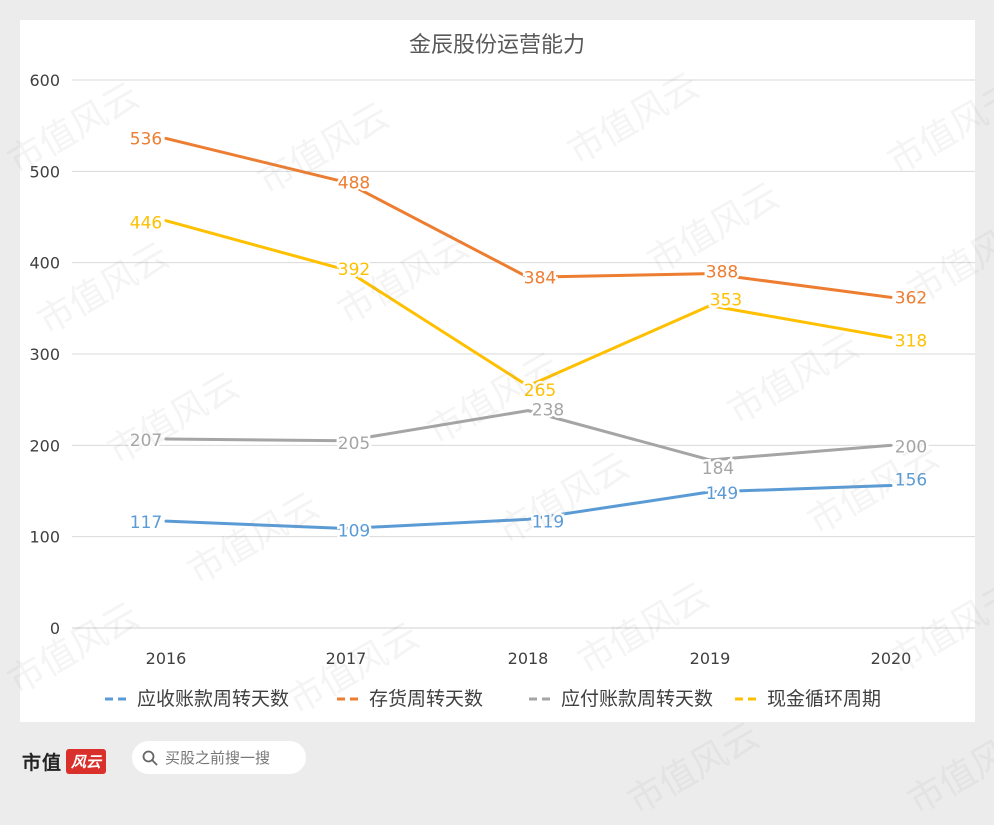  What do you see at coordinates (146, 441) in the screenshot?
I see `data-label: 207` at bounding box center [146, 441].